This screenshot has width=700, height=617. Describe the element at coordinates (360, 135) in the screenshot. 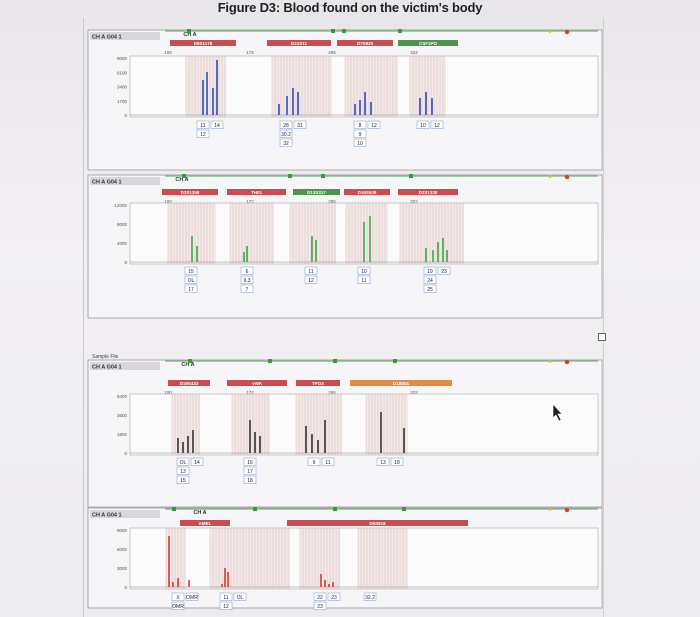

I see `allele-call: 9` at that location.